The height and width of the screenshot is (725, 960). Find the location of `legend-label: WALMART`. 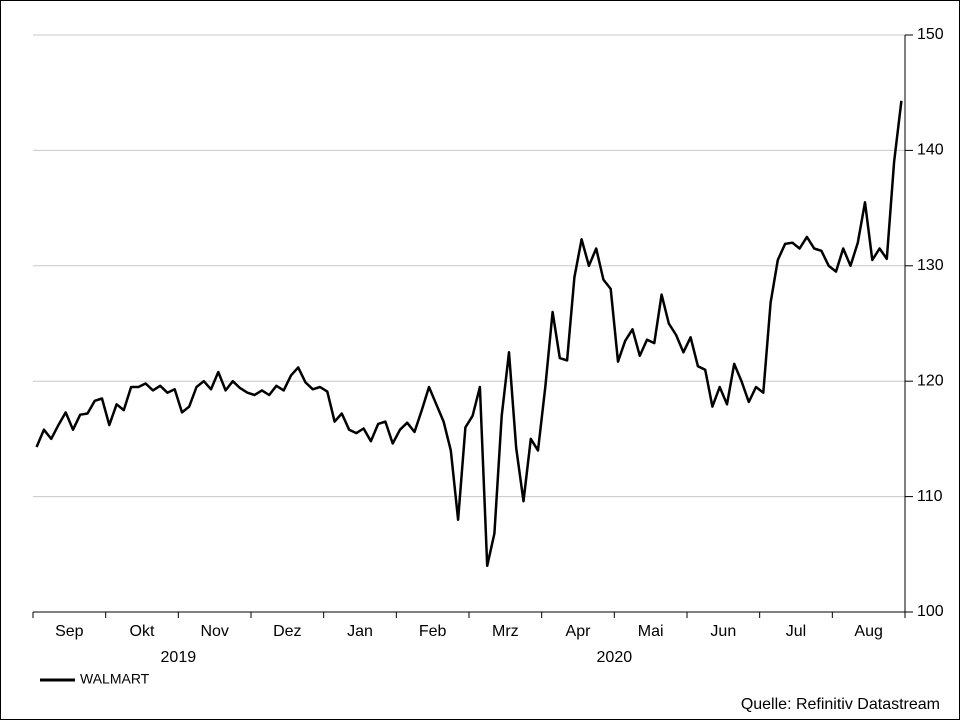

legend-label: WALMART is located at coordinates (115, 679).